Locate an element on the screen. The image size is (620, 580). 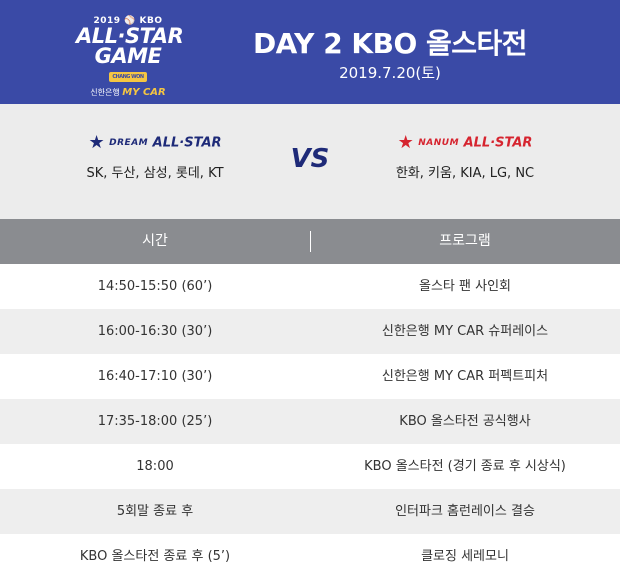
row-time: 14:50-15:50 (60’) is located at coordinates (155, 286).